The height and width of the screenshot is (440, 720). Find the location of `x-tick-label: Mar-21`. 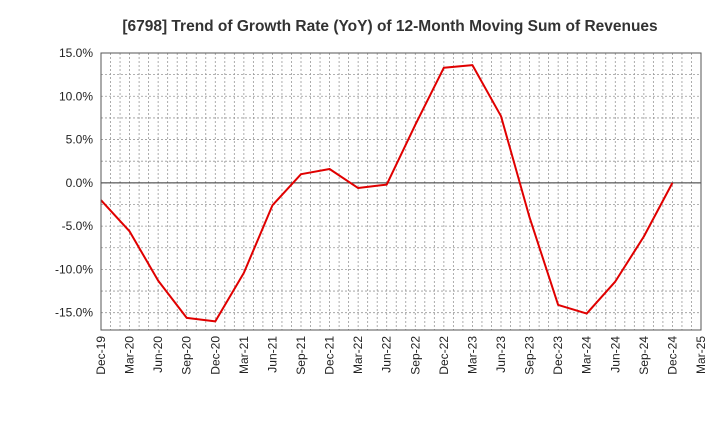

x-tick-label: Mar-21 is located at coordinates (244, 355).